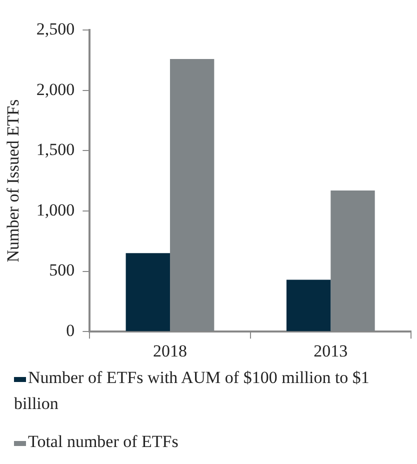 The height and width of the screenshot is (464, 417). What do you see at coordinates (55, 150) in the screenshot?
I see `y-tick-label: 1,500` at bounding box center [55, 150].